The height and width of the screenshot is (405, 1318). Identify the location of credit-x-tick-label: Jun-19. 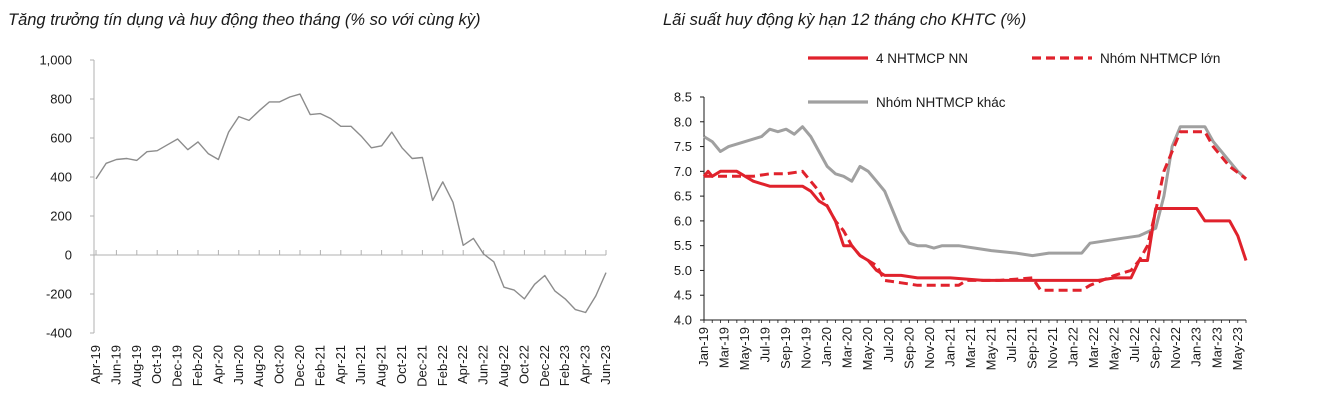
(115, 365).